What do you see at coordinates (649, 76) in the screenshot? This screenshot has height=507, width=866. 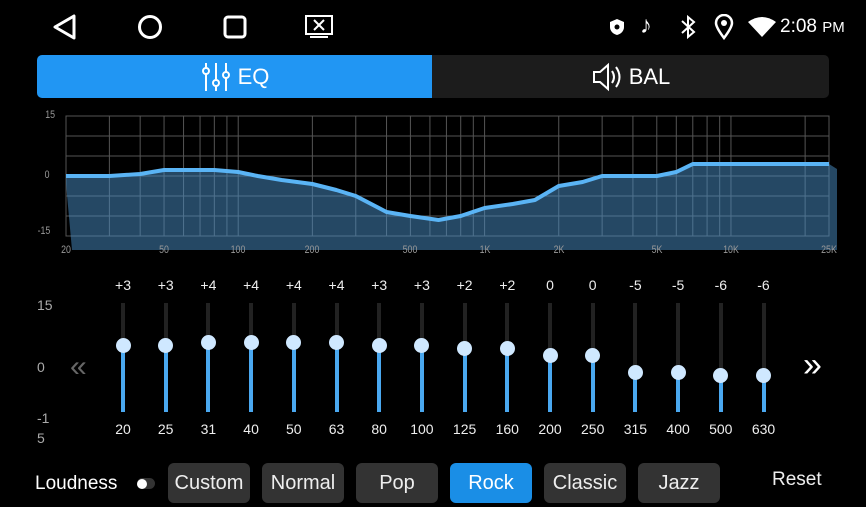 I see `tab-label: BAL` at bounding box center [649, 76].